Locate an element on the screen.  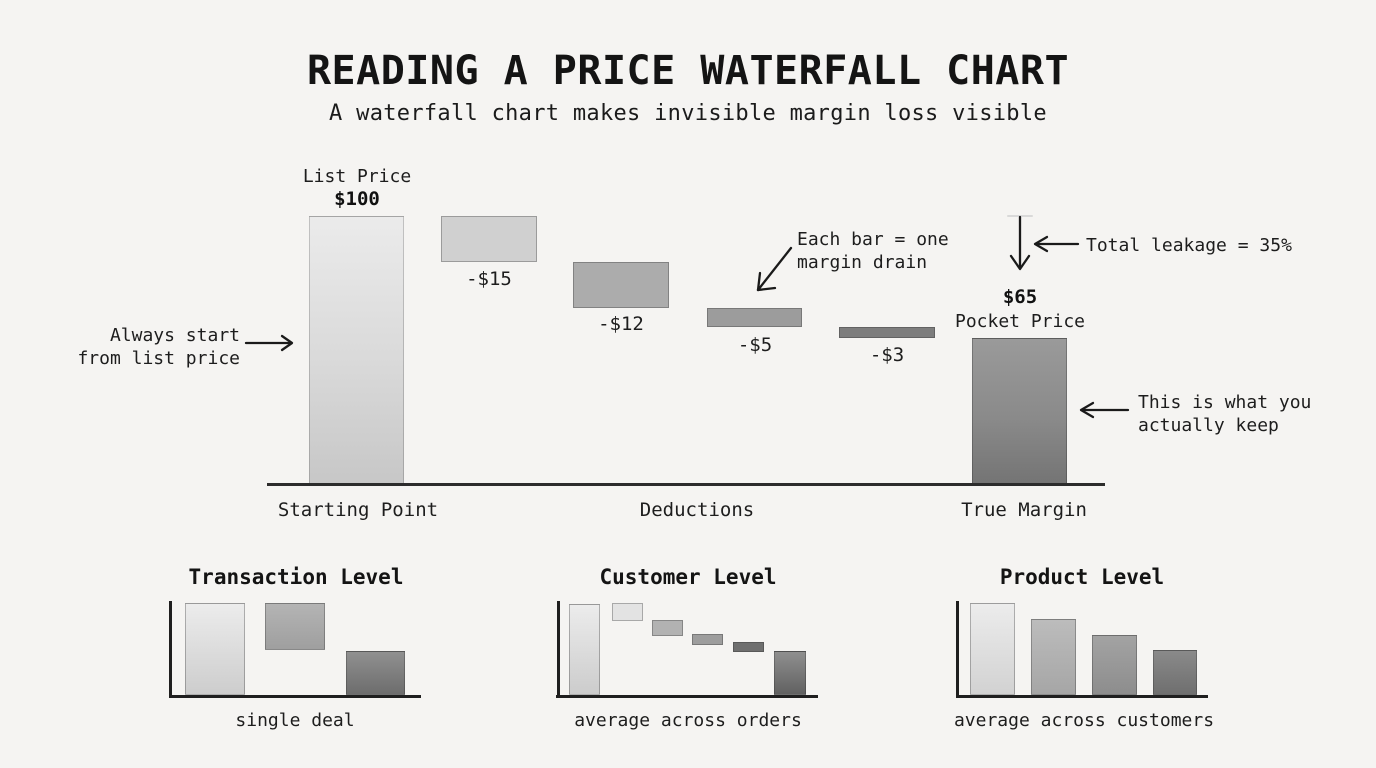
mini-bar-customer-start is located at coordinates (584, 649).